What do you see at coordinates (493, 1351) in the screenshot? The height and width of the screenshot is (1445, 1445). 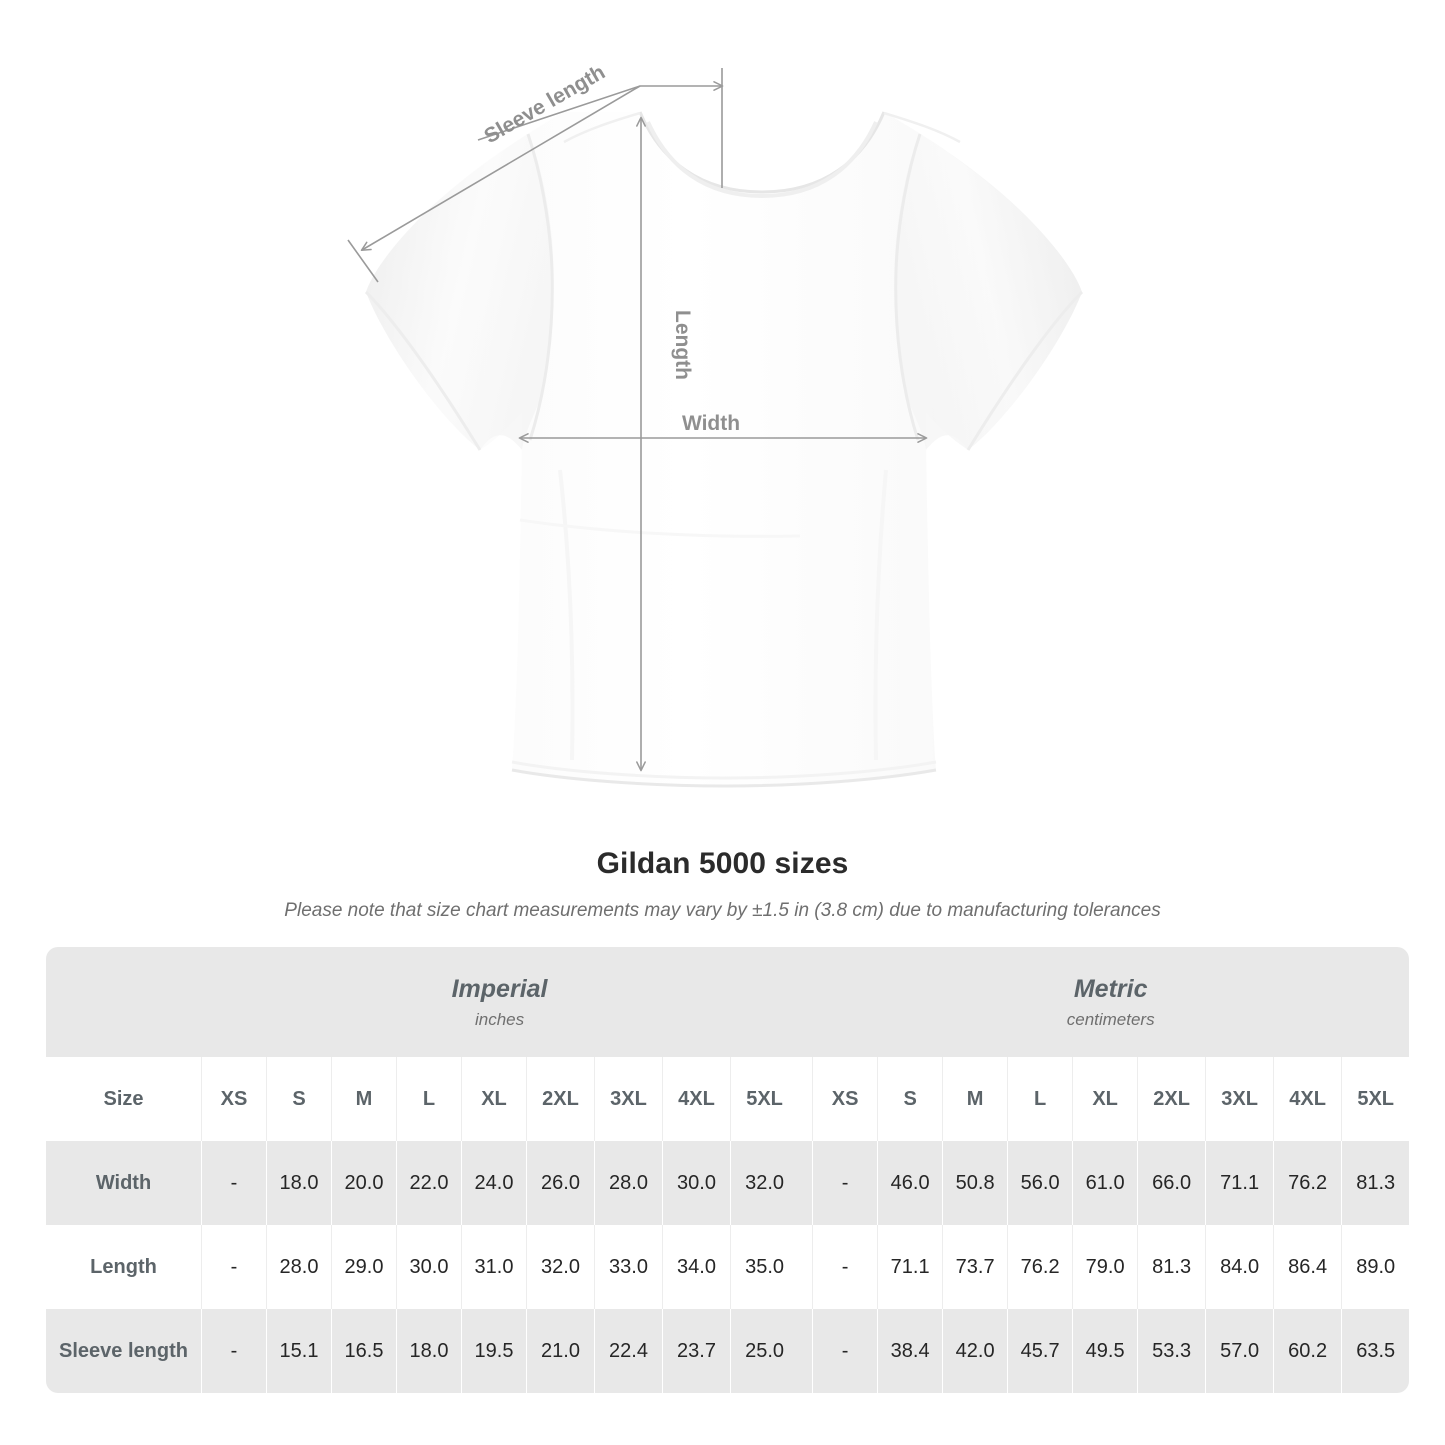 I see `cell-imperial-sleeve-xl: 19.5` at bounding box center [493, 1351].